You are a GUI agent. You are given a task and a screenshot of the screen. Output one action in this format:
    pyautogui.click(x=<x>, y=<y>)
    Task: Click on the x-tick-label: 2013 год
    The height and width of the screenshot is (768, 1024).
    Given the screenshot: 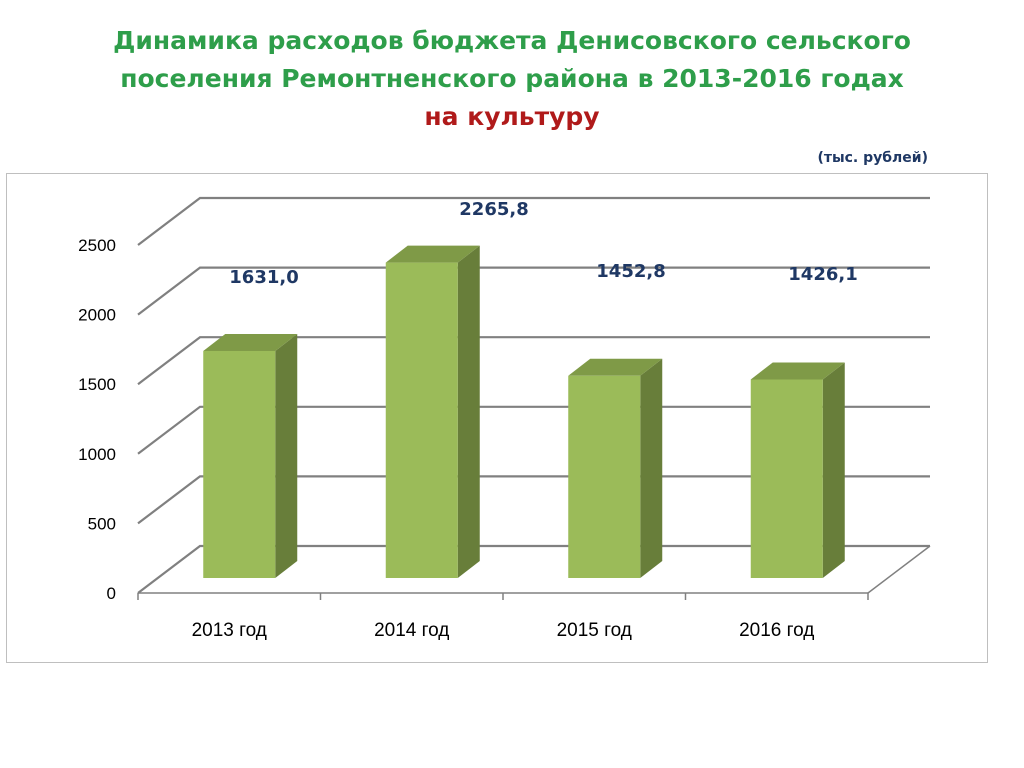 What is the action you would take?
    pyautogui.click(x=229, y=630)
    